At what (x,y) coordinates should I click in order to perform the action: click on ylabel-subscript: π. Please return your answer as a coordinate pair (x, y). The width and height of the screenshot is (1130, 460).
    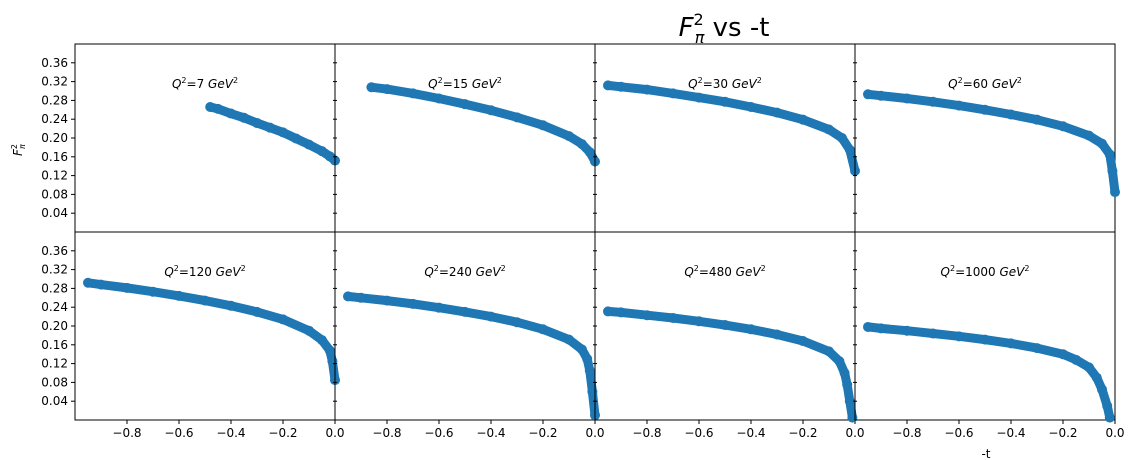
    Looking at the image, I should click on (22, 146).